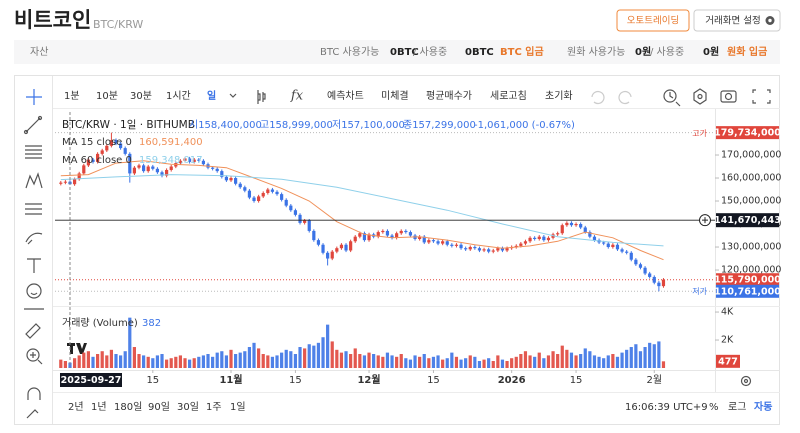 This screenshot has height=433, width=800. What do you see at coordinates (238, 407) in the screenshot?
I see `range-button: 1일` at bounding box center [238, 407].